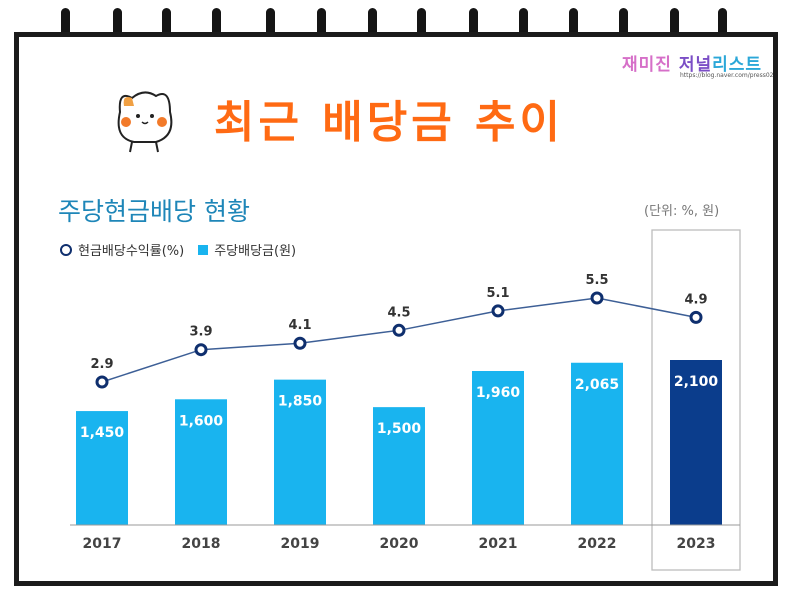  Describe the element at coordinates (145, 122) in the screenshot. I see `cat-mascot-icon` at that location.